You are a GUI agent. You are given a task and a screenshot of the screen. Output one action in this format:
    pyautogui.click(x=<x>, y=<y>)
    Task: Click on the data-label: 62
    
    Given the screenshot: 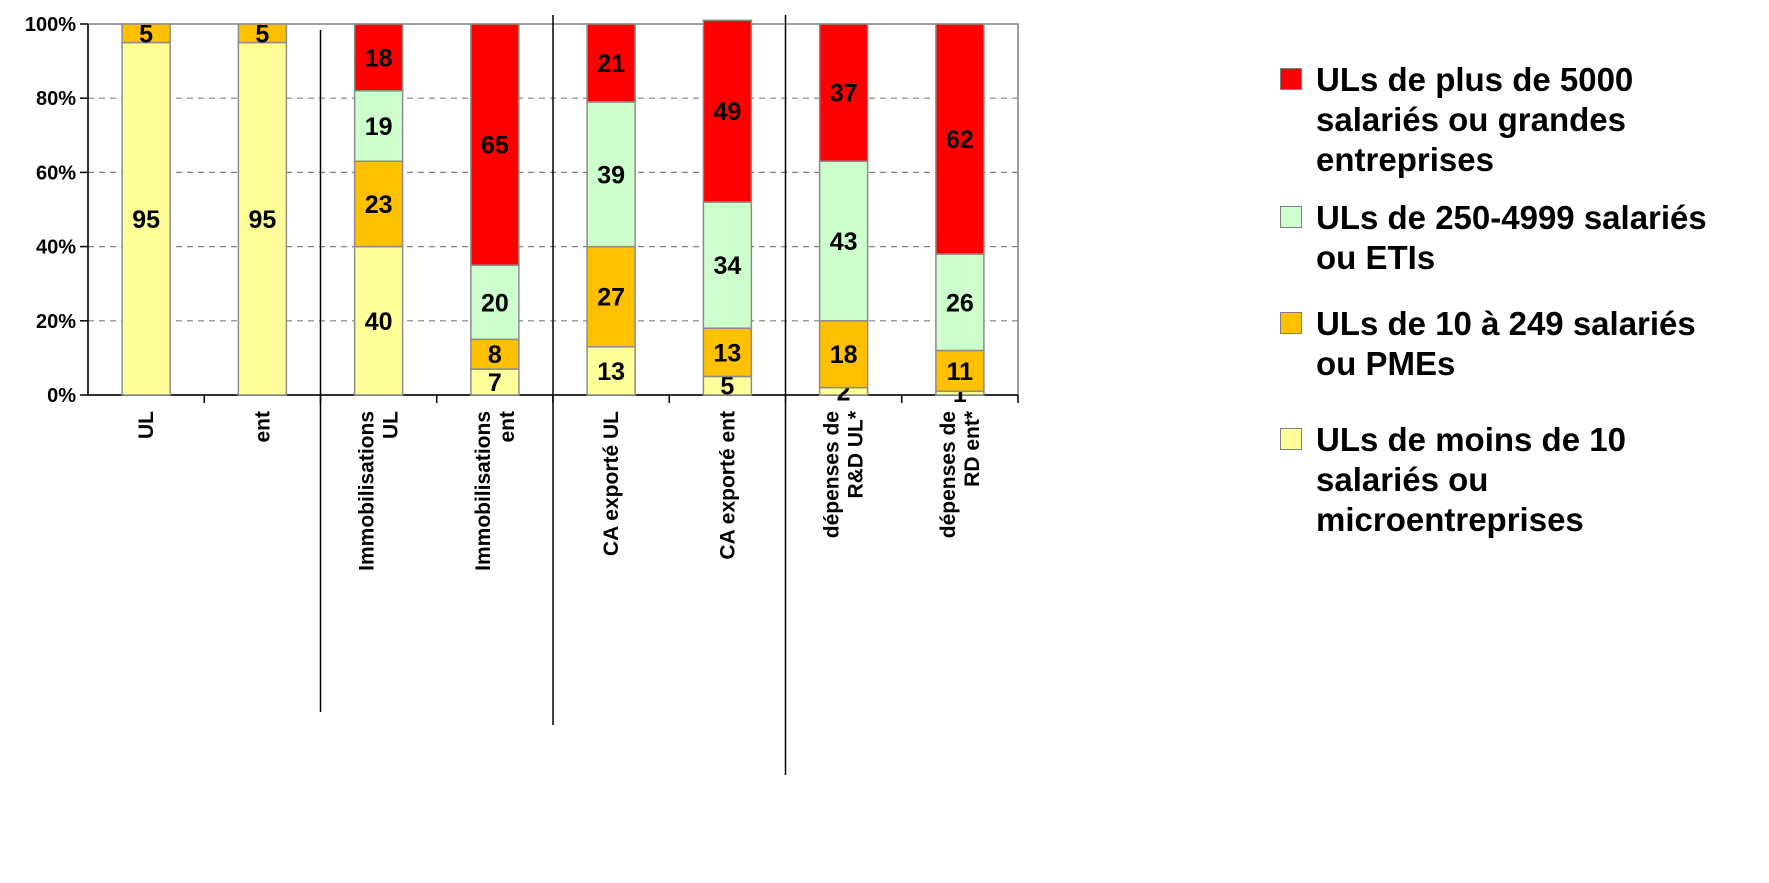 What is the action you would take?
    pyautogui.click(x=960, y=140)
    